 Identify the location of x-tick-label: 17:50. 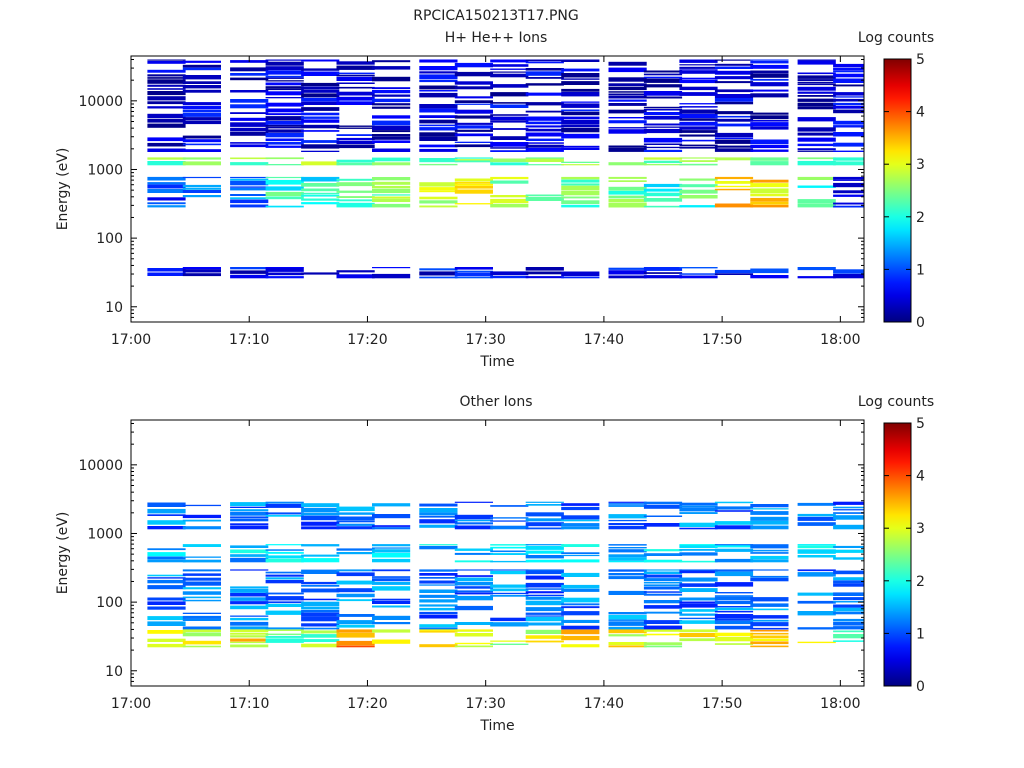
(722, 704).